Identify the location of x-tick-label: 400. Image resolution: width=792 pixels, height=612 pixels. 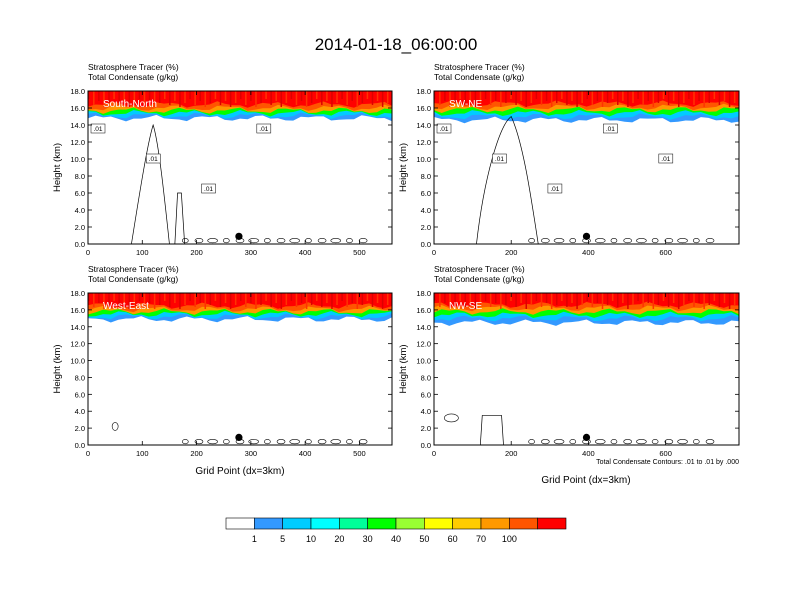
(305, 252).